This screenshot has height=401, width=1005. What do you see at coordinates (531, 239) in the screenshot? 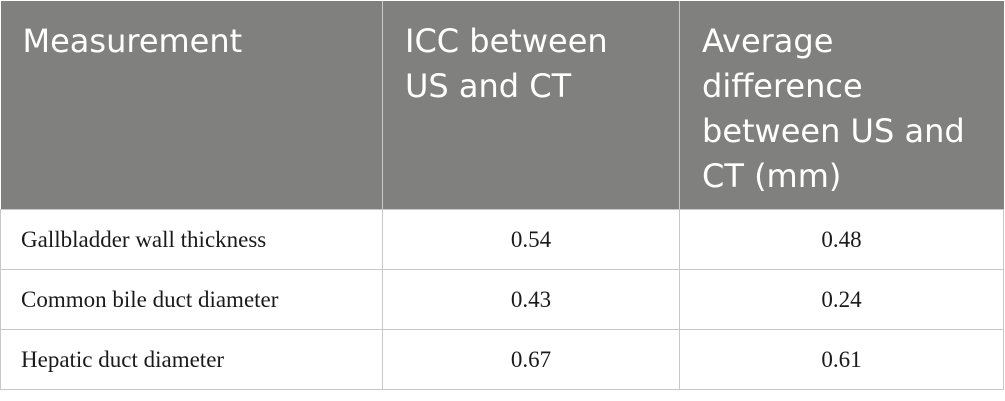
I see `table-cell: 0.54` at bounding box center [531, 239].